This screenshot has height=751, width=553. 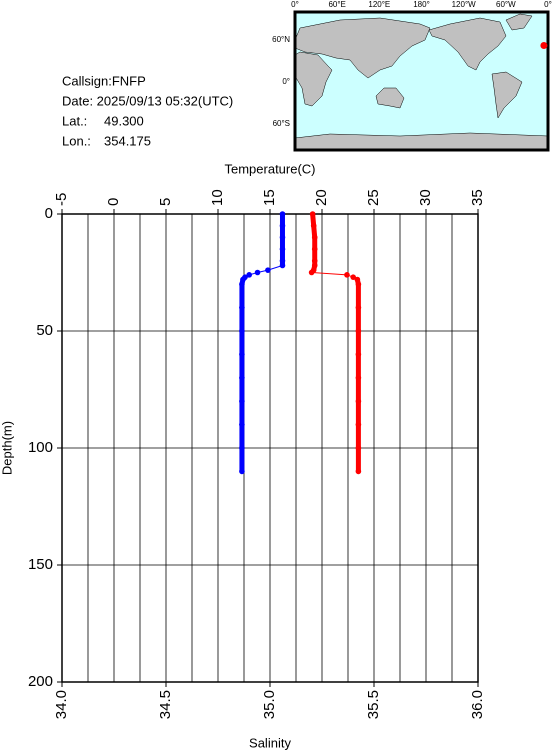 What do you see at coordinates (61, 704) in the screenshot?
I see `x-tick-label: 34.0` at bounding box center [61, 704].